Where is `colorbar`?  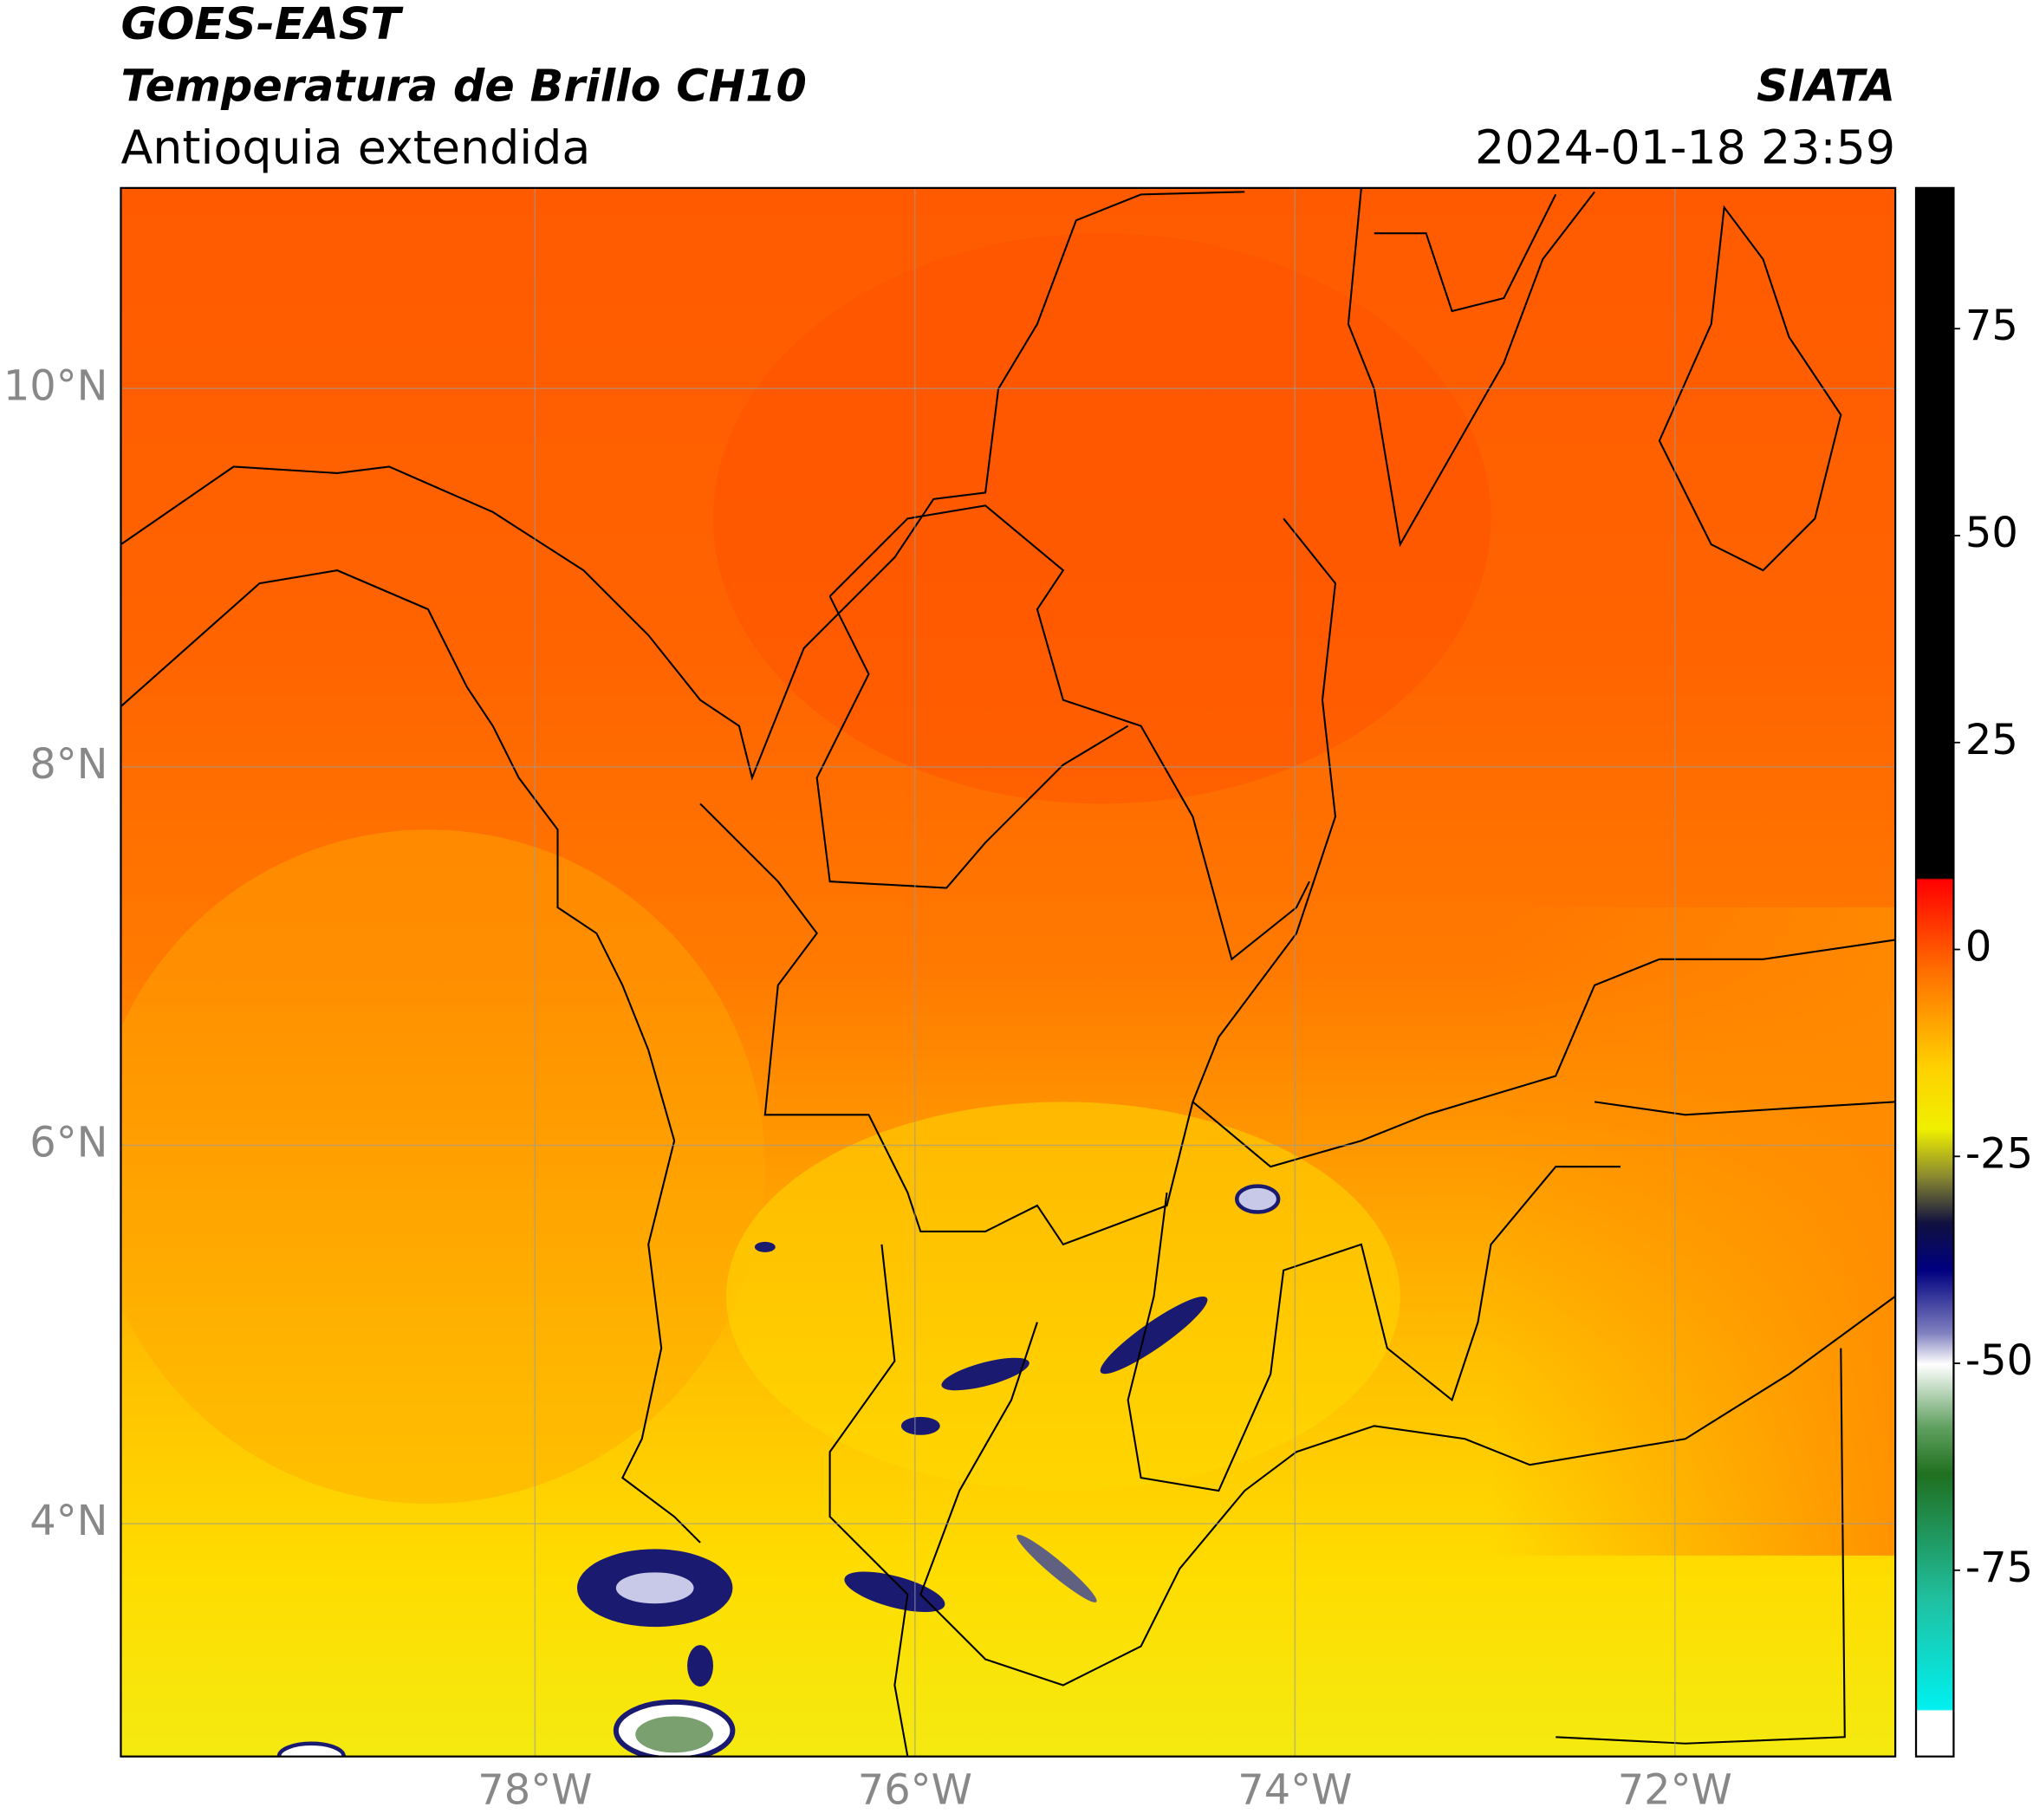
colorbar is located at coordinates (1934, 972).